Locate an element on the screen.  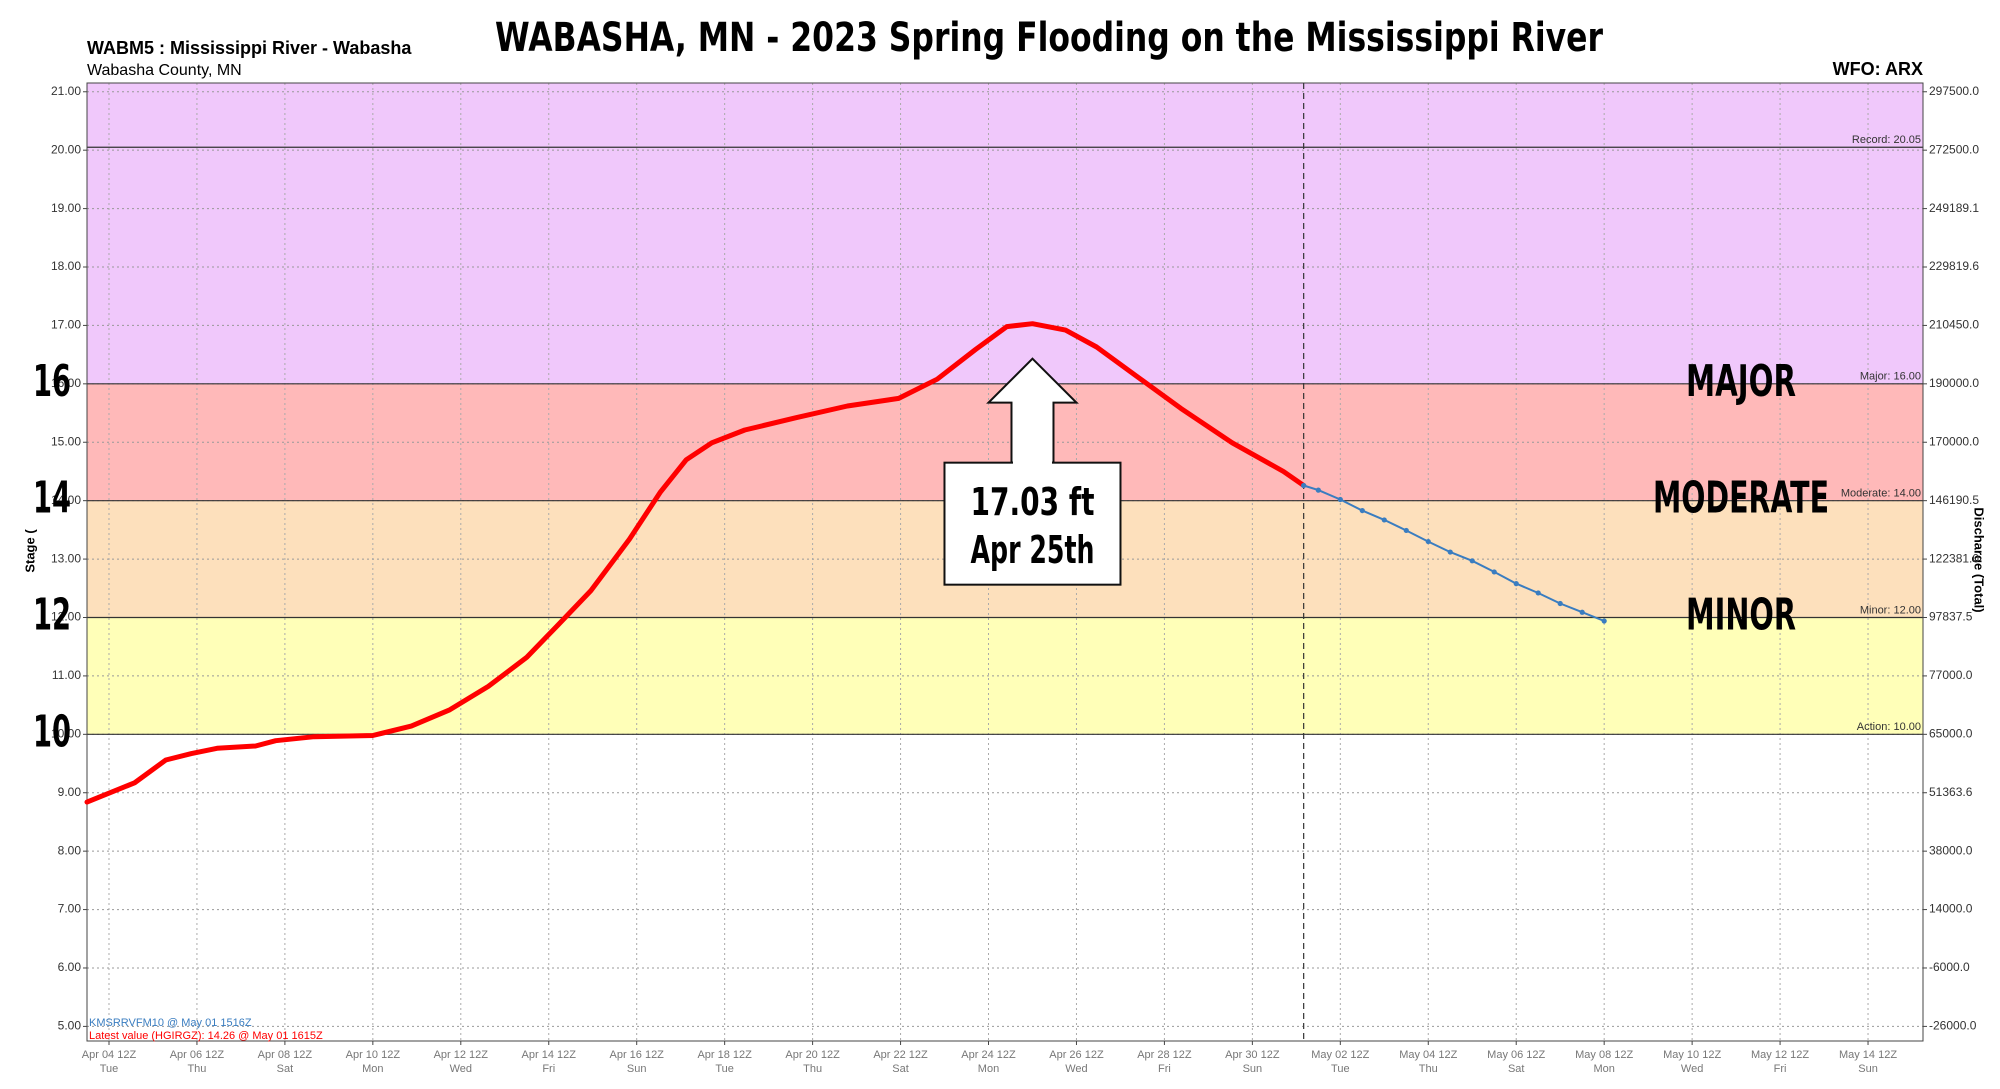
stage-mark: 10 is located at coordinates (52, 731).